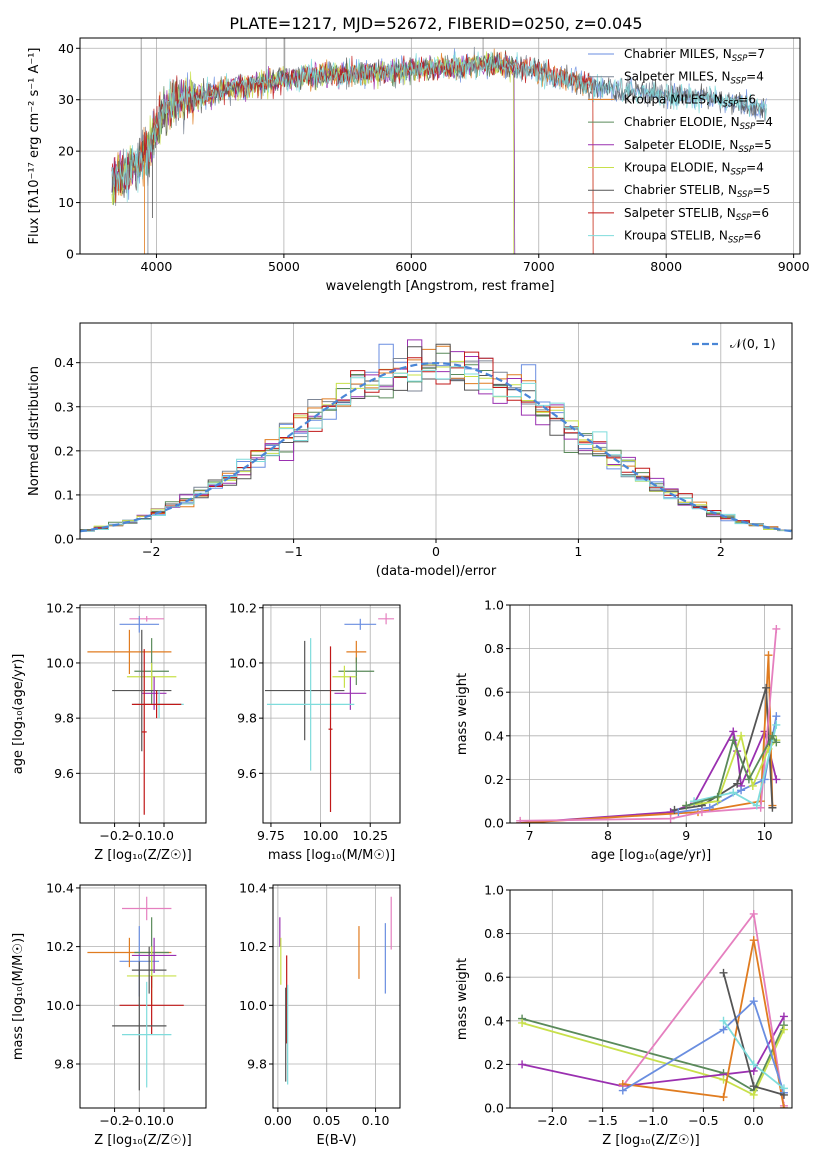 The image size is (819, 1170). I want to click on x-tick-label: 4000, so click(157, 266).